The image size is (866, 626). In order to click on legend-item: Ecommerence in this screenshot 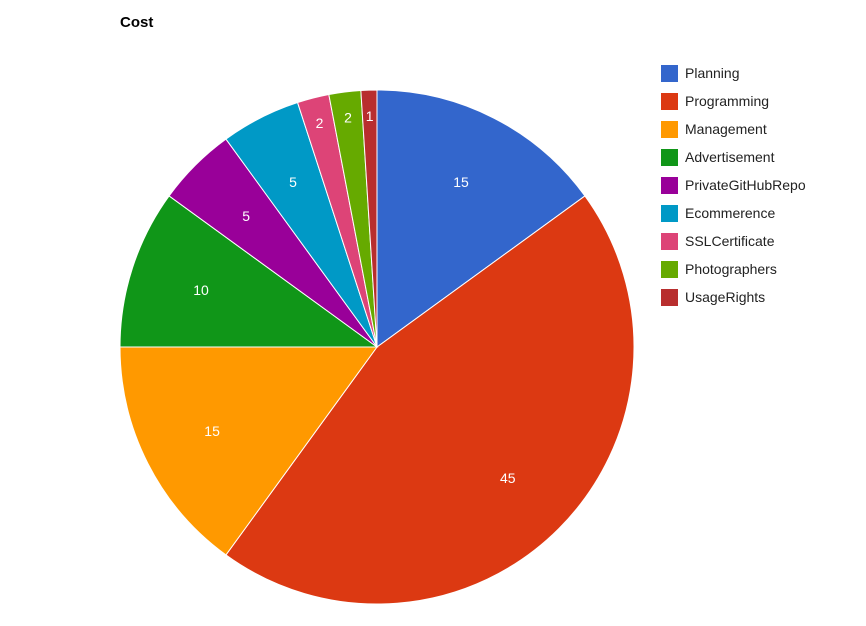, I will do `click(733, 213)`.